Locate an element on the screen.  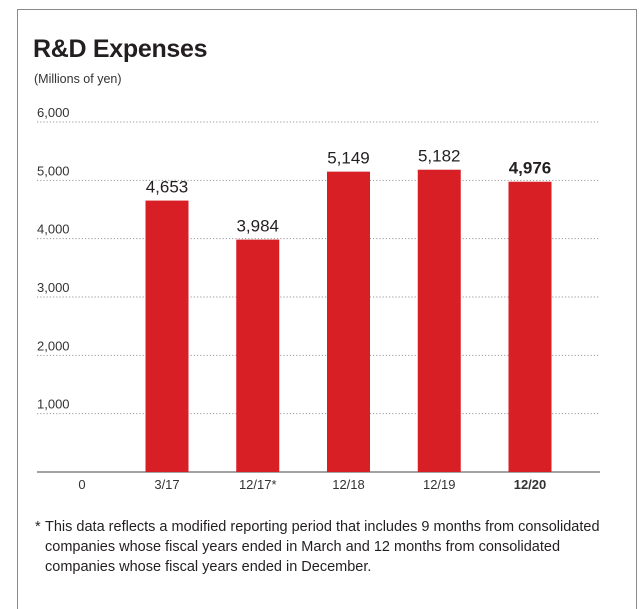
x-axis-labels: 3/17 12/17* 12/18 12/19 12/20 is located at coordinates (350, 484).